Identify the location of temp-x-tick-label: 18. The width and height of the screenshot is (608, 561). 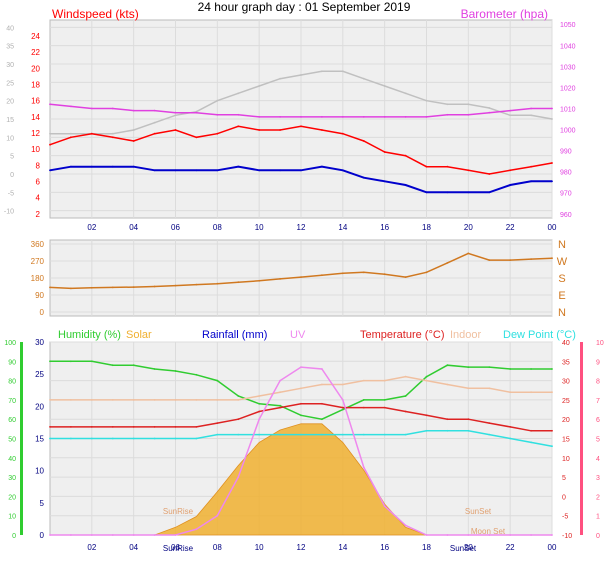
(426, 547).